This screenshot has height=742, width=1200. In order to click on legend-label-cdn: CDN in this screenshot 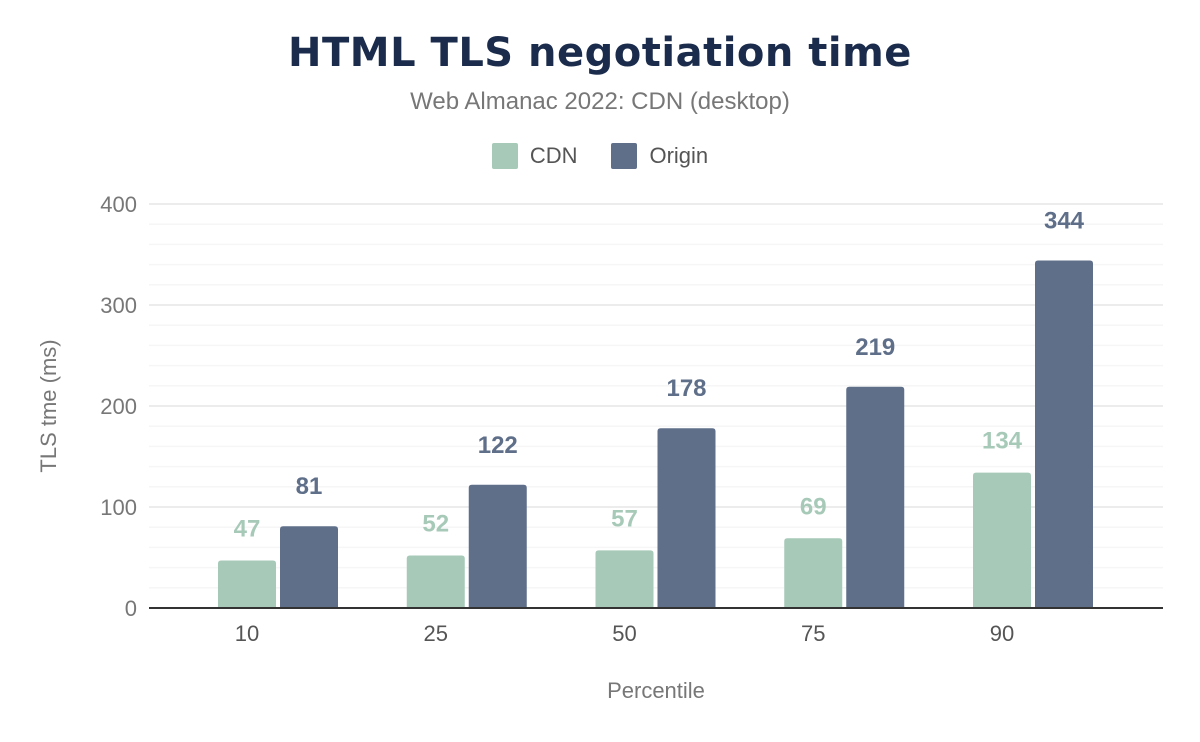, I will do `click(553, 155)`.